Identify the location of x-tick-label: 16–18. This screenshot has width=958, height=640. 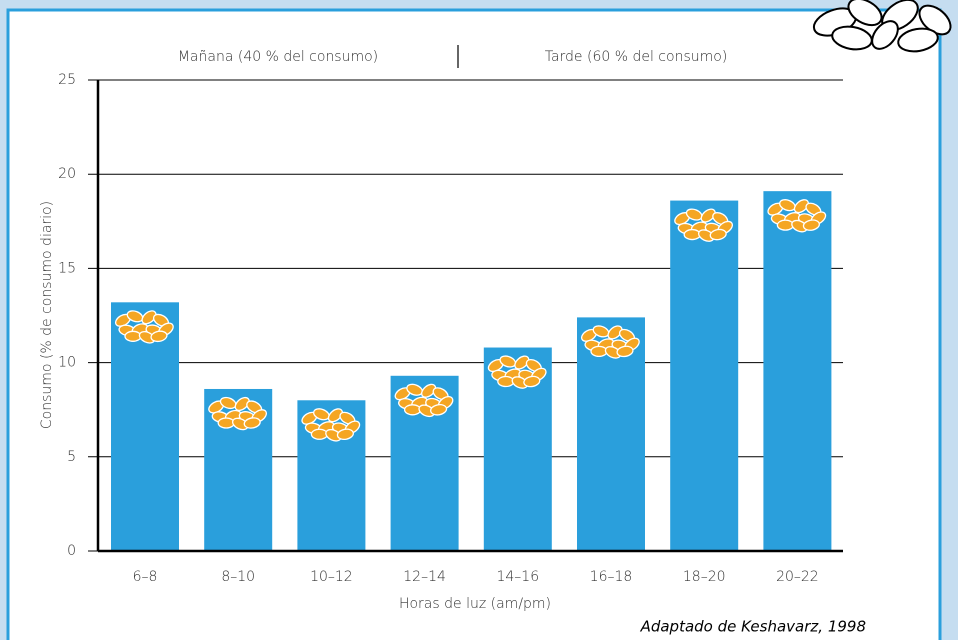
(611, 577).